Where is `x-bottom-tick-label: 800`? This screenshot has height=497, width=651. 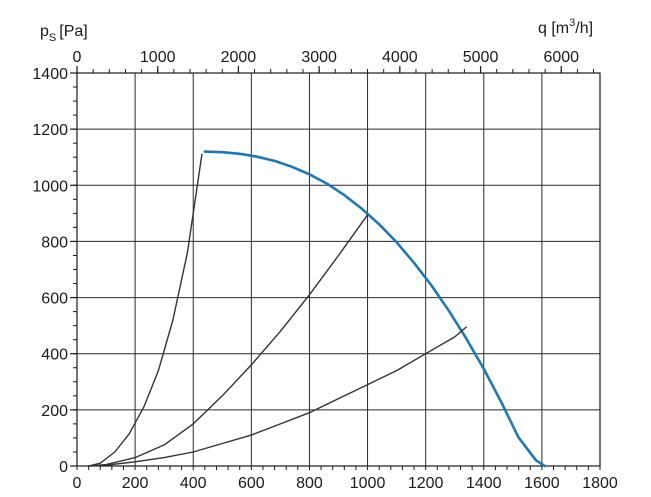 x-bottom-tick-label: 800 is located at coordinates (309, 483).